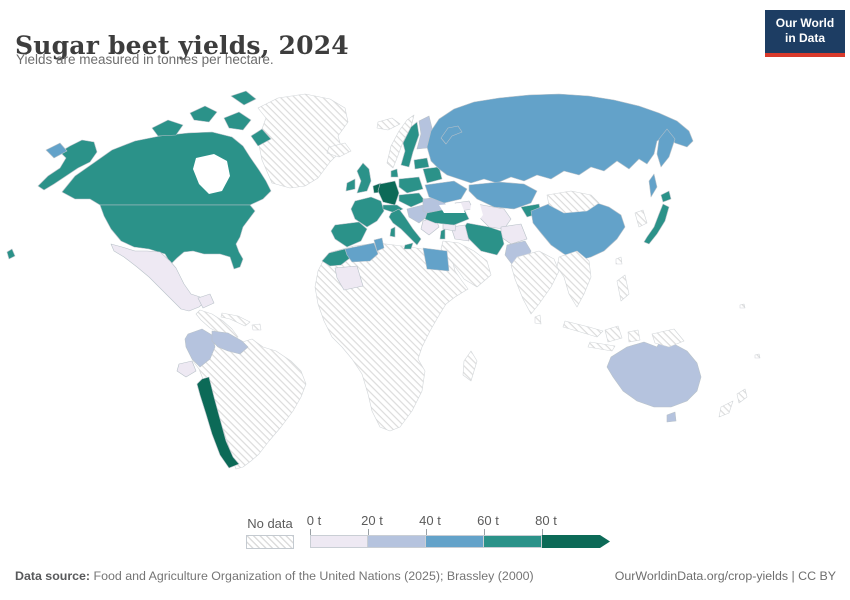  Describe the element at coordinates (372, 520) in the screenshot. I see `legend-tick-label: 20 t` at that location.